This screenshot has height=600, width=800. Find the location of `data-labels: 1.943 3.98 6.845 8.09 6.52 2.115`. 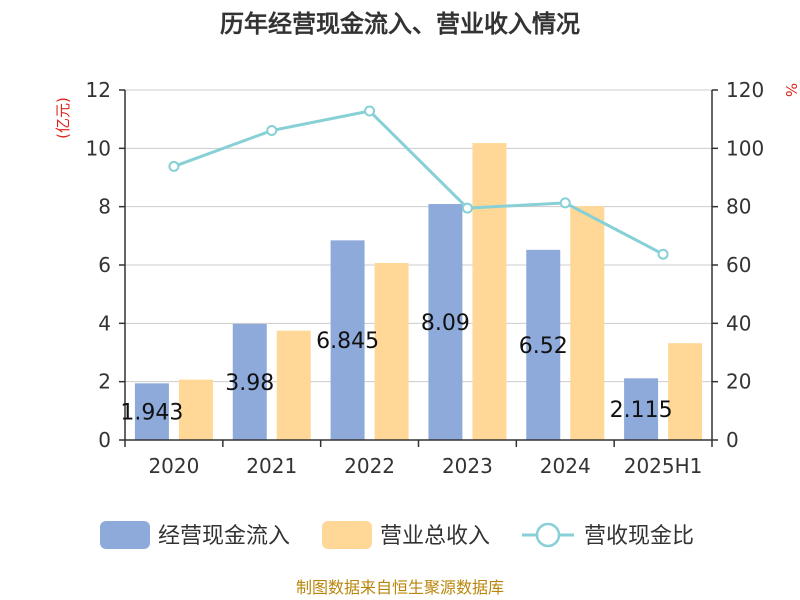

data-labels: 1.943 3.98 6.845 8.09 6.52 2.115 is located at coordinates (396, 368).